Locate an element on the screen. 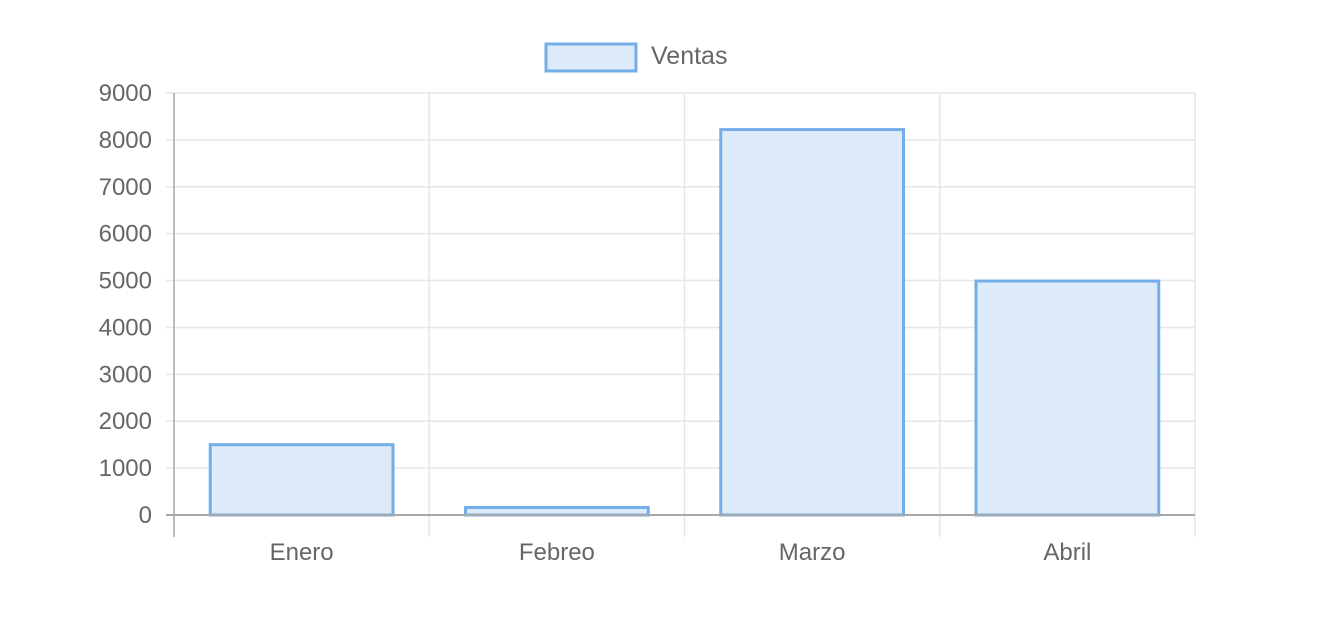  x-category-label: Marzo is located at coordinates (812, 552).